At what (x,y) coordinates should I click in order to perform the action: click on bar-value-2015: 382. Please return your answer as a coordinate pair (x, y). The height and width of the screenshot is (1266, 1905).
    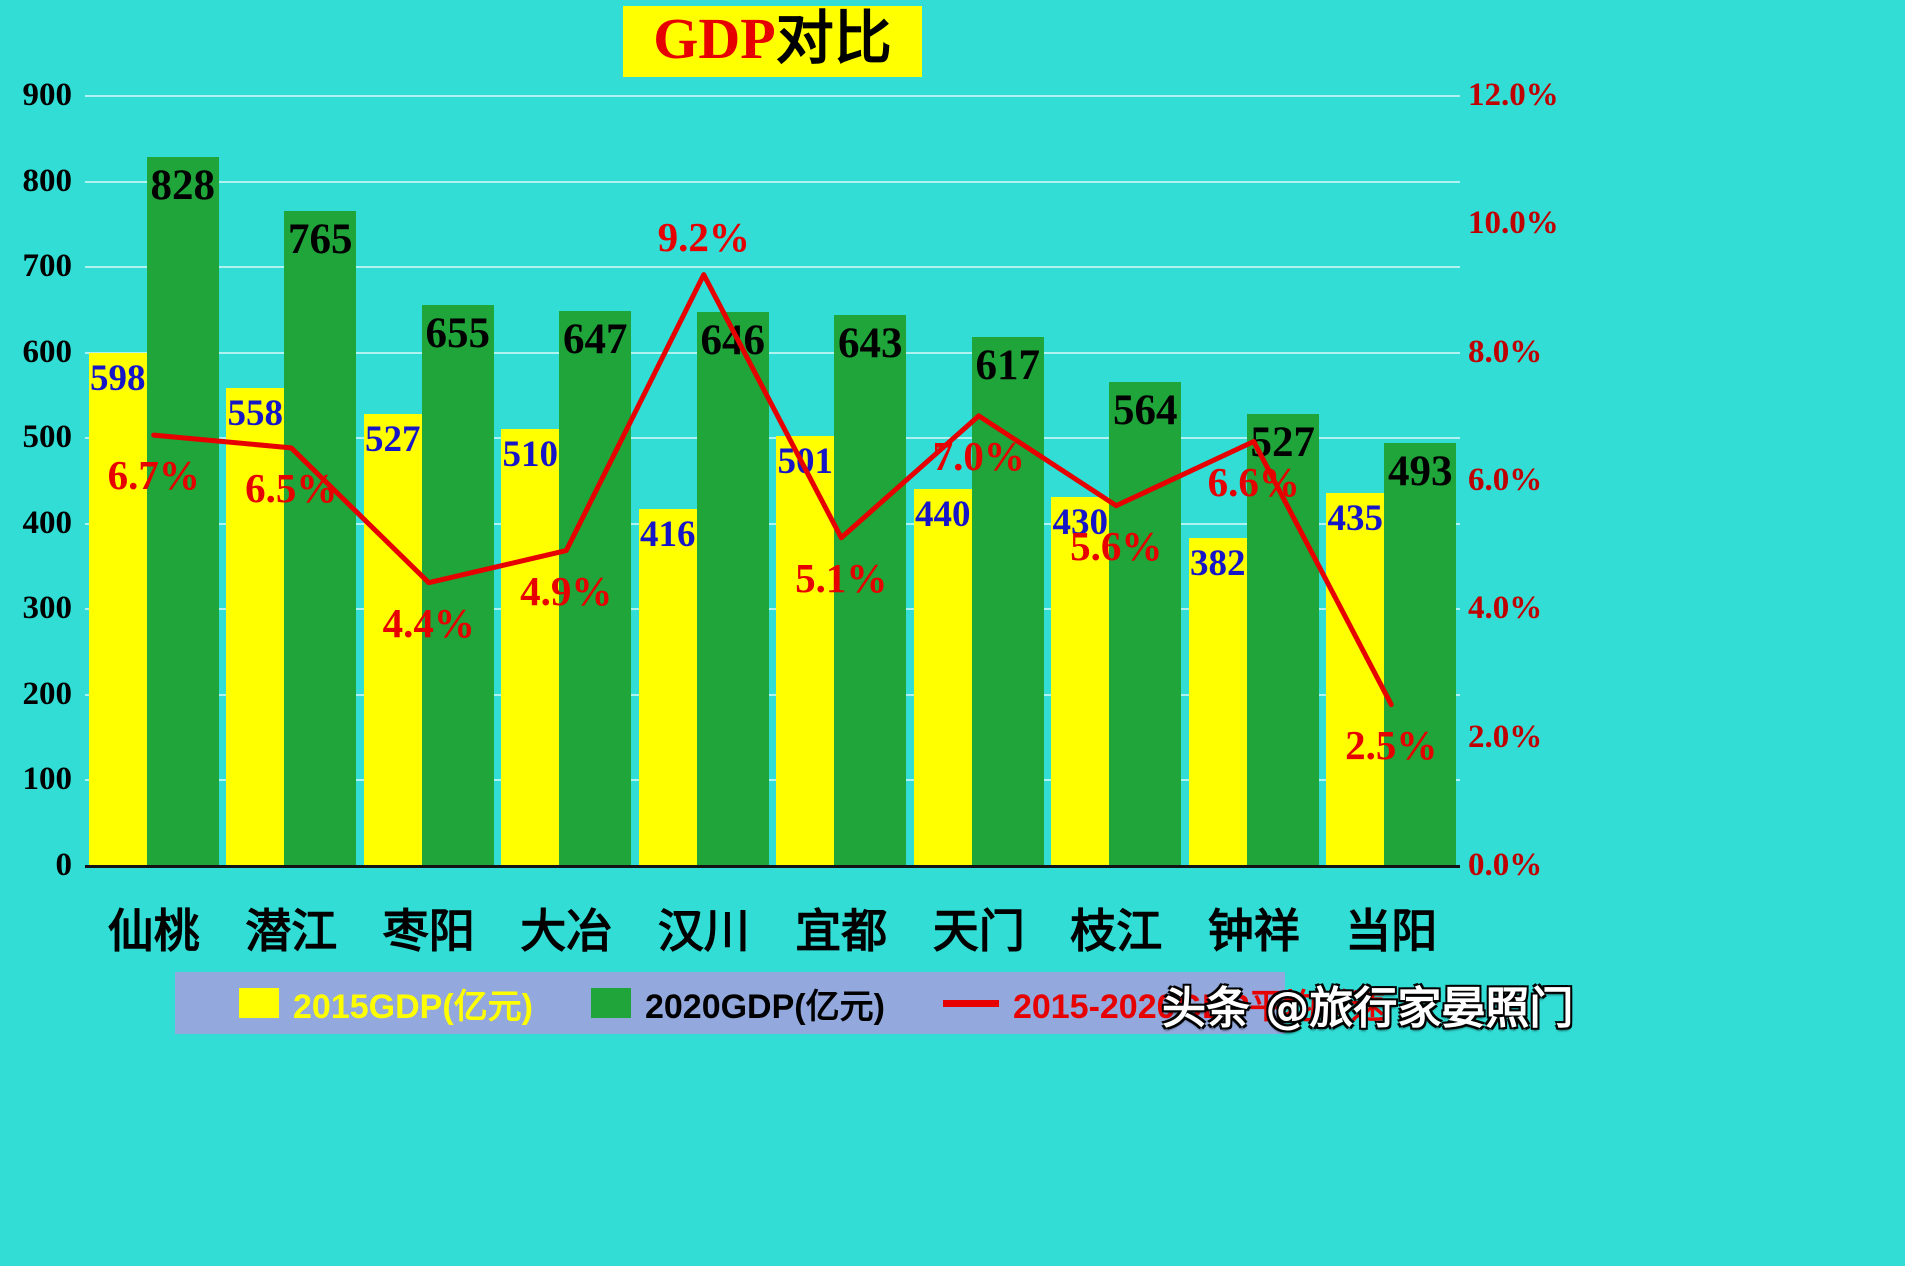
    Looking at the image, I should click on (1218, 564).